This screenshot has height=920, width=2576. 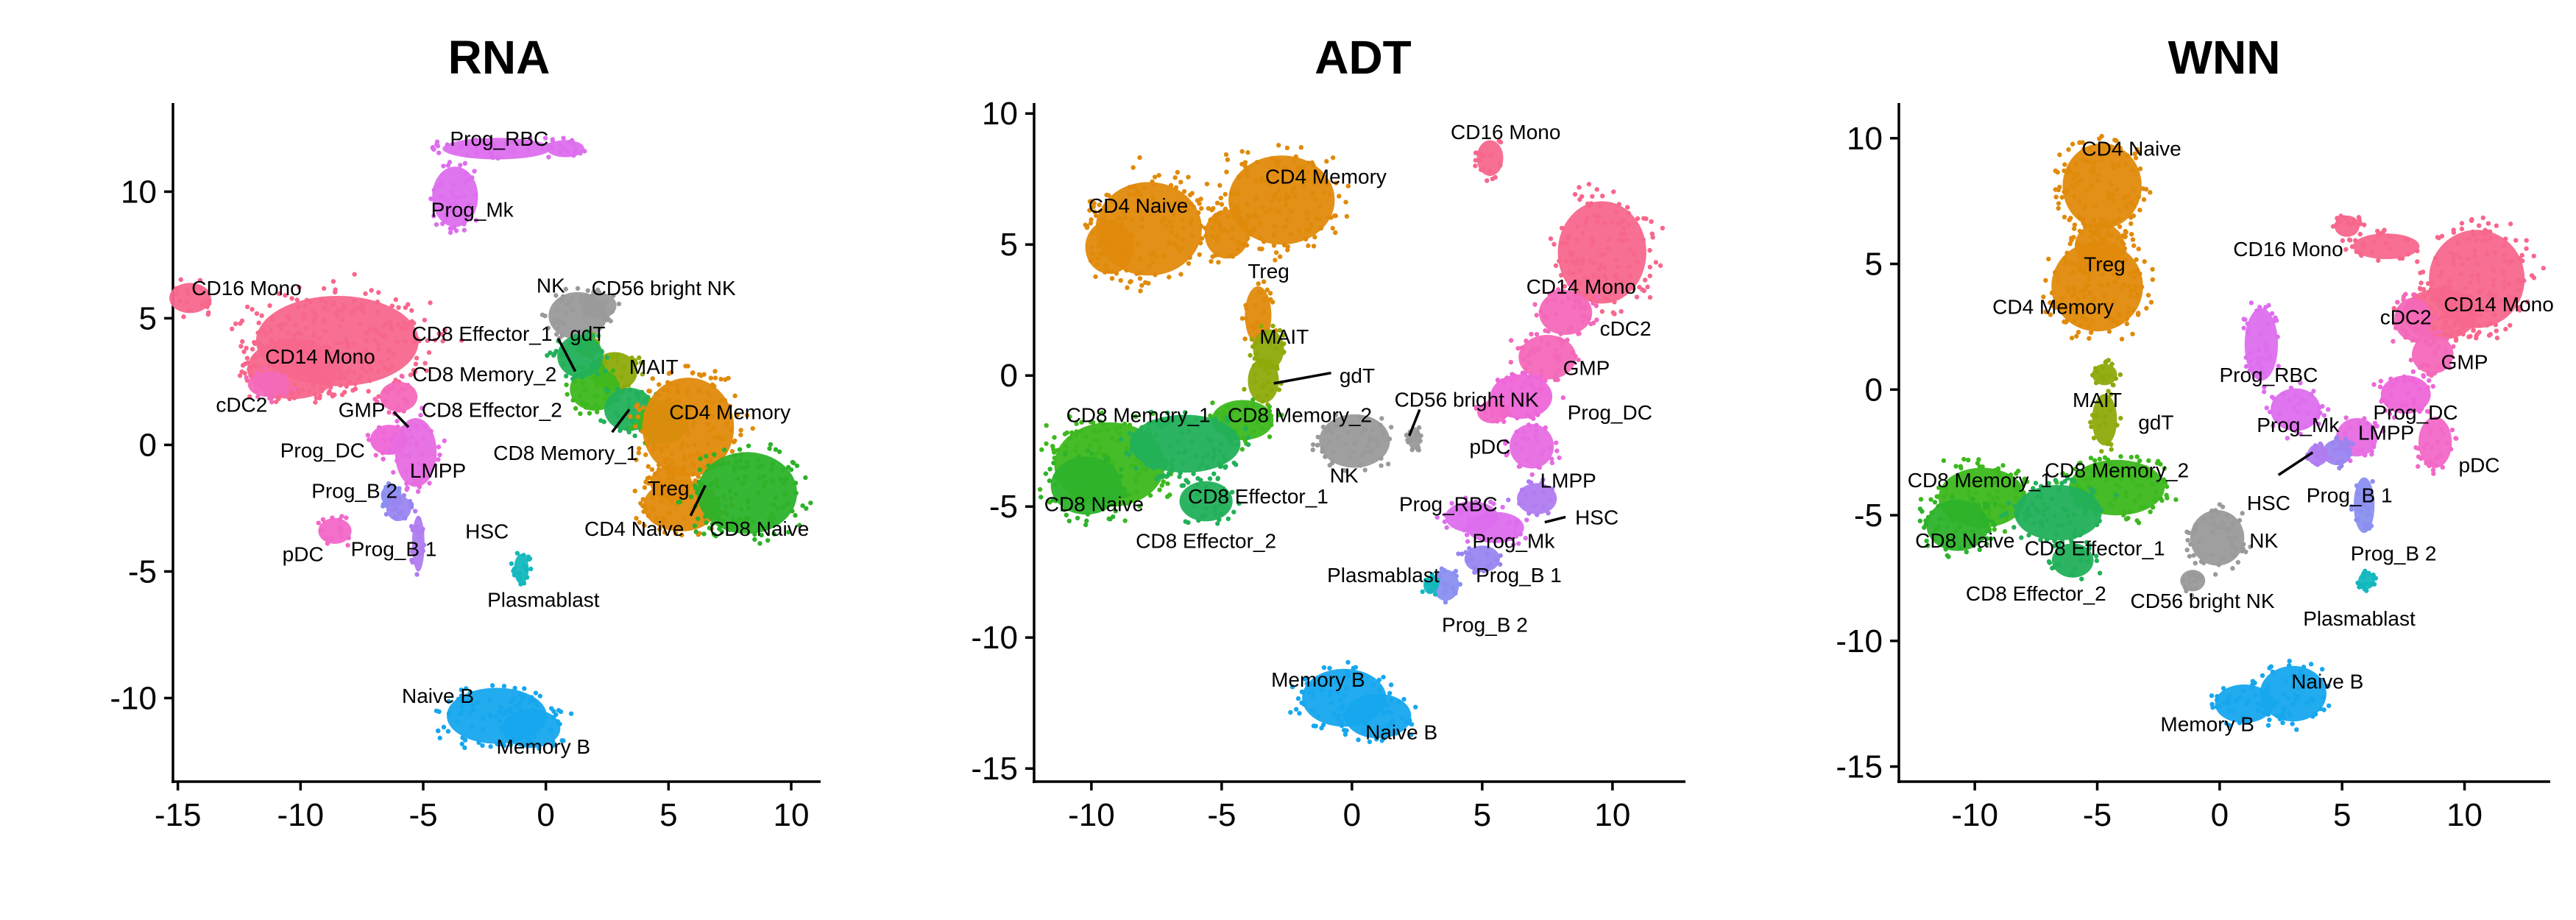 I want to click on cluster-core, so click(x=1109, y=247).